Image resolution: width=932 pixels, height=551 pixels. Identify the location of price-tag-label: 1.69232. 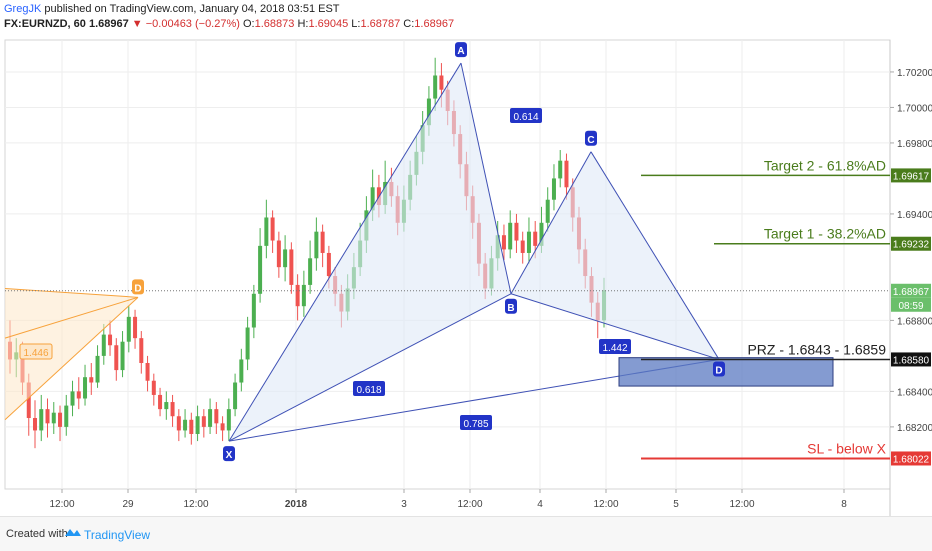
(911, 245).